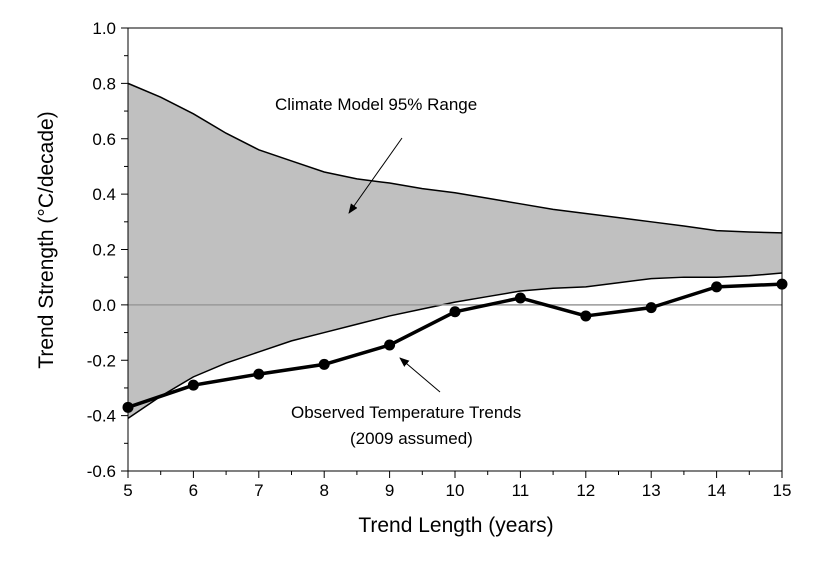  Describe the element at coordinates (455, 490) in the screenshot. I see `x-tick-label-10: 10` at that location.